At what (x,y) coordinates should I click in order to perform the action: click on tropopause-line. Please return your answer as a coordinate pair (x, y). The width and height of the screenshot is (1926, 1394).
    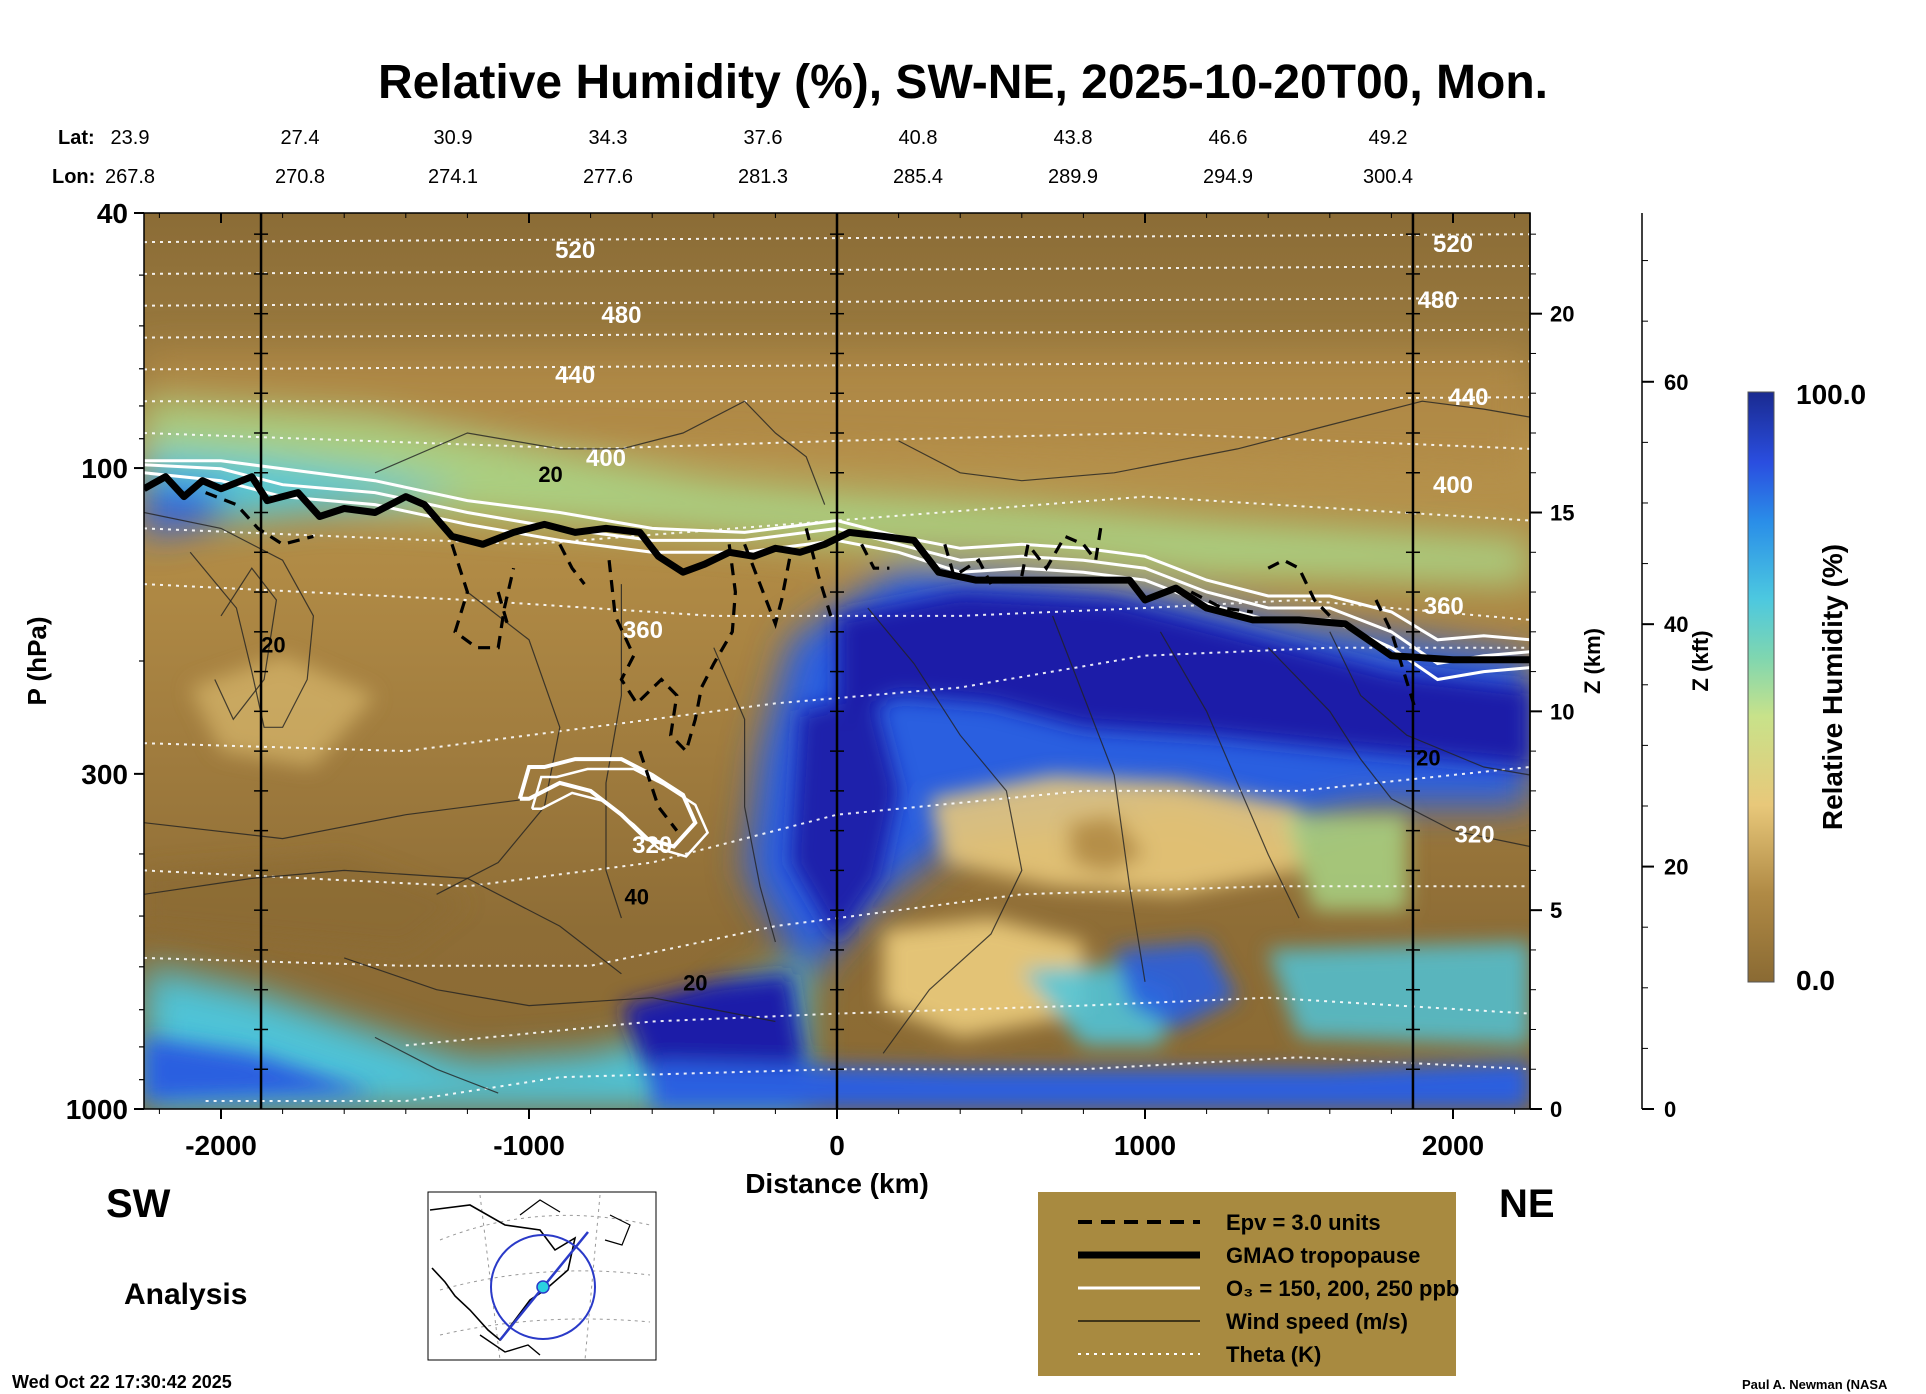
    Looking at the image, I should click on (837, 568).